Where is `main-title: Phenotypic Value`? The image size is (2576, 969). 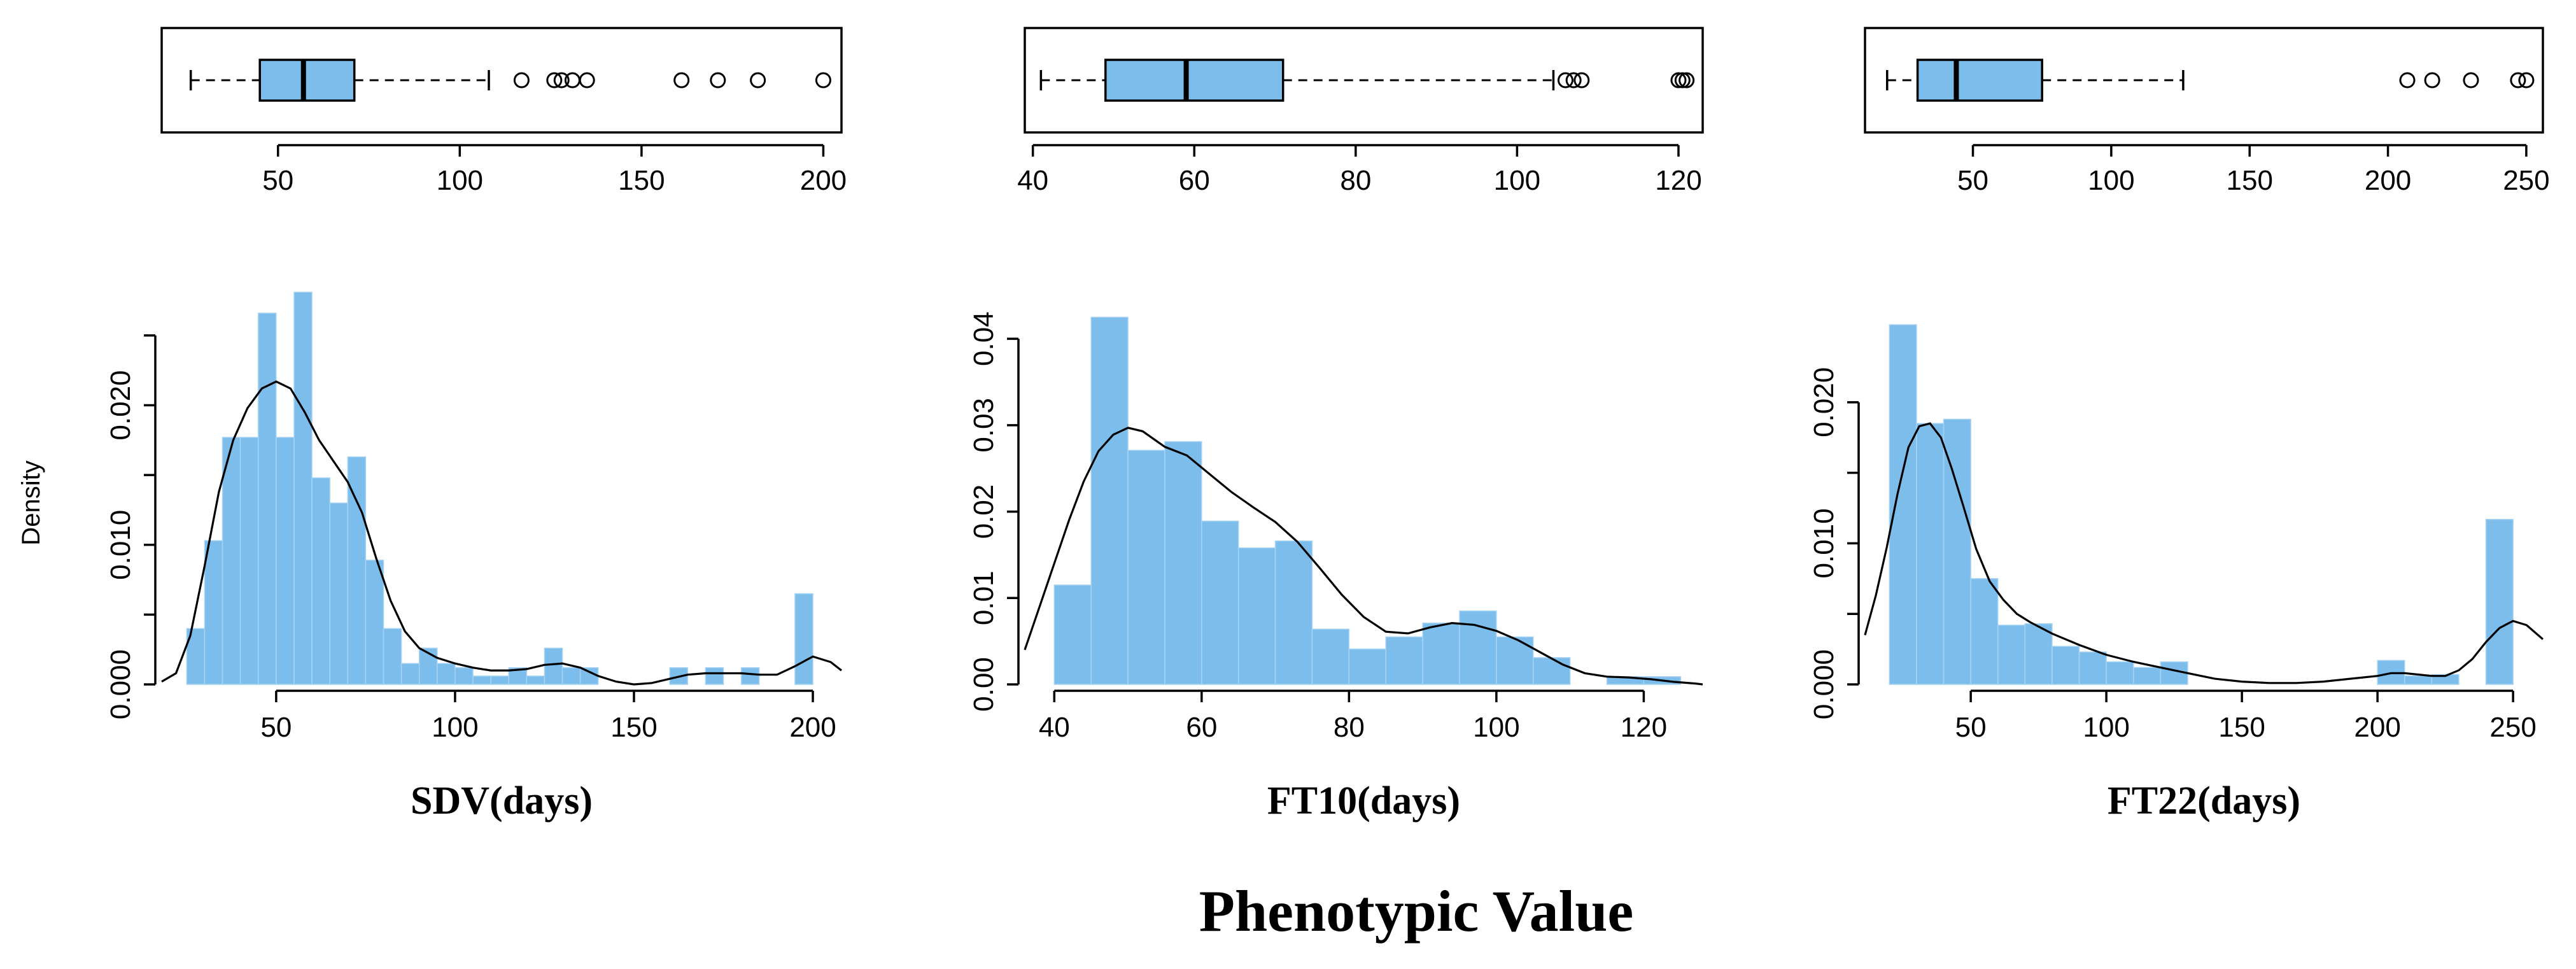 main-title: Phenotypic Value is located at coordinates (1416, 912).